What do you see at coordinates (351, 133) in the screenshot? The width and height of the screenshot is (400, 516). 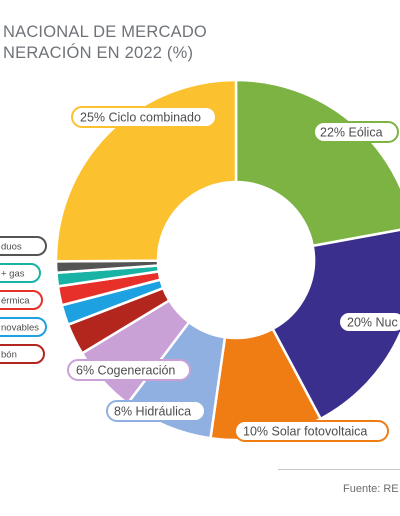 I see `label-text-eolica: 22% Eólica` at bounding box center [351, 133].